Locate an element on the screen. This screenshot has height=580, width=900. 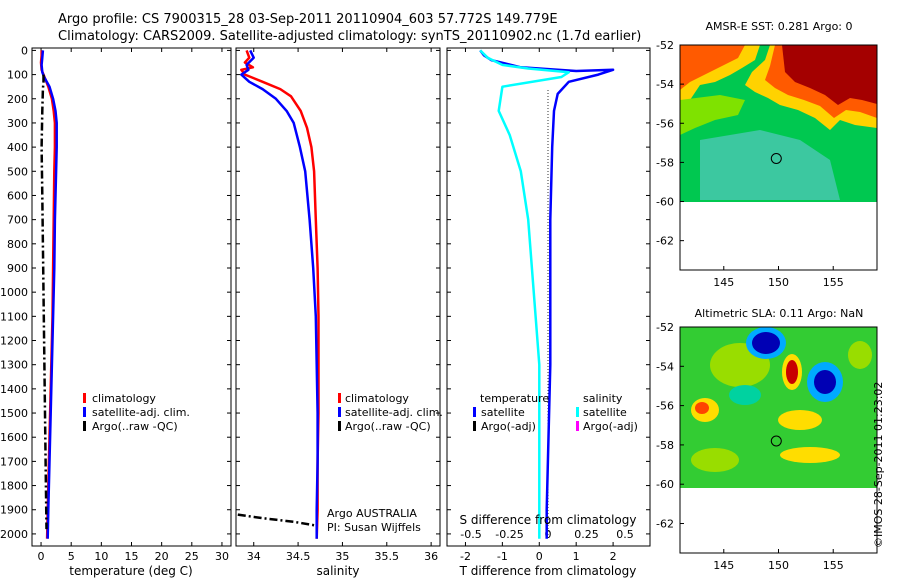
salinity-xlabel: salinity is located at coordinates (337, 571).